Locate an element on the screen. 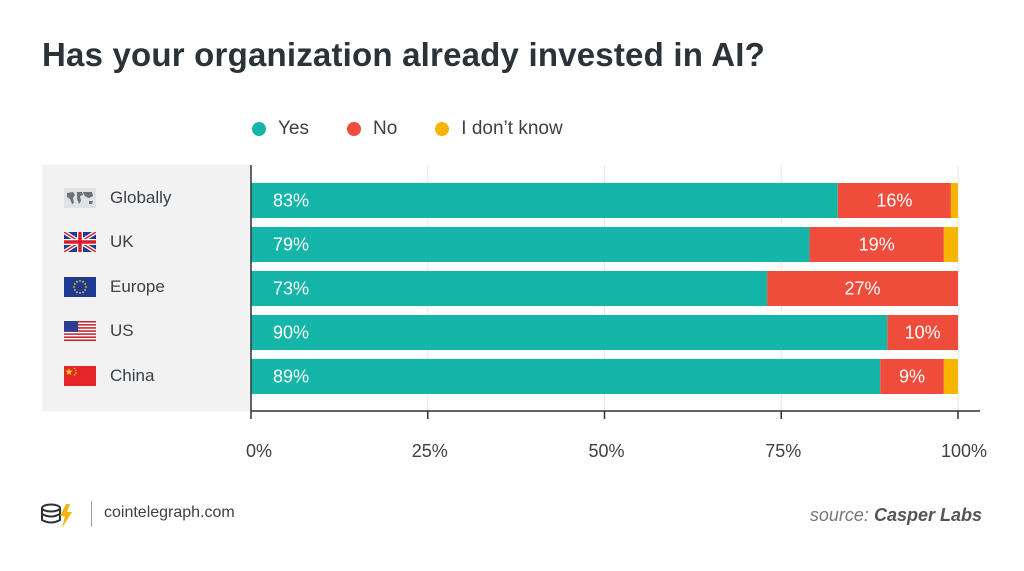 This screenshot has width=1024, height=571. bar-uk-no is located at coordinates (876, 244).